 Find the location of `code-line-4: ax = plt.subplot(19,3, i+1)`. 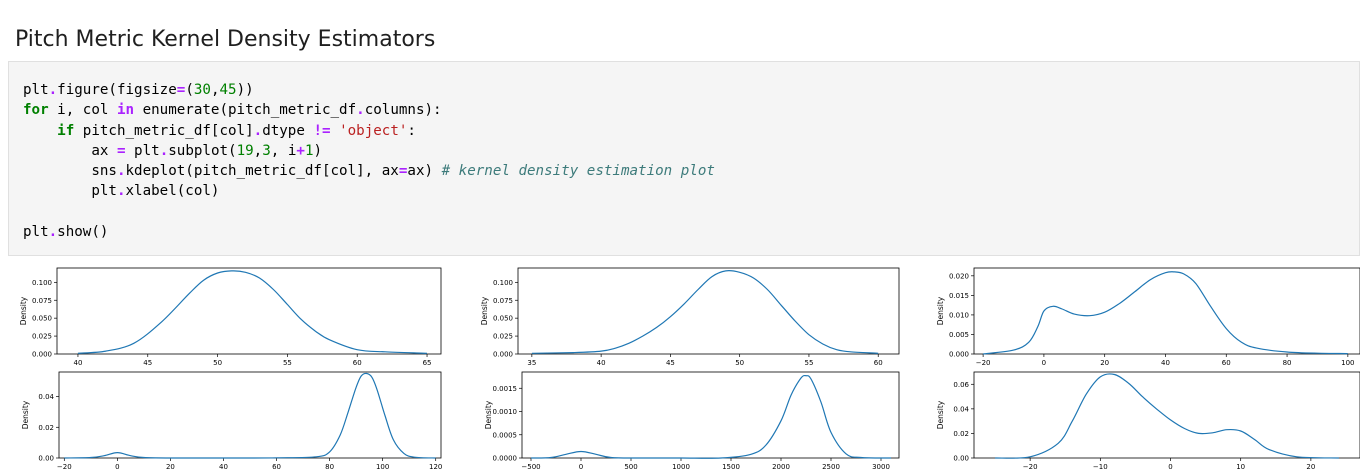

code-line-4: ax = plt.subplot(19,3, i+1) is located at coordinates (173, 150).